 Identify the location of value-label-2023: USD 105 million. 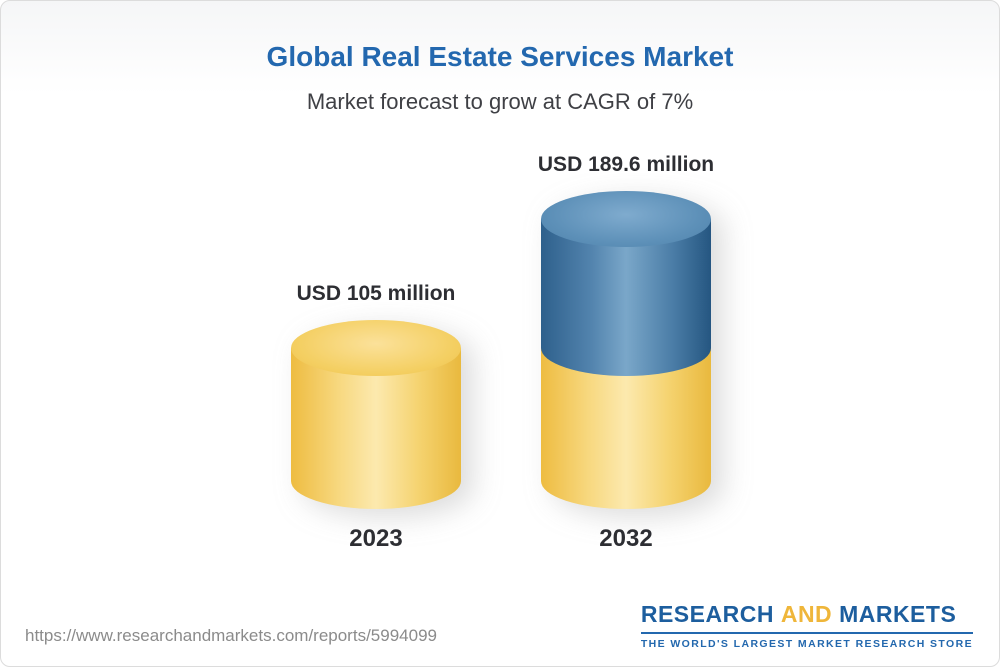
(376, 294).